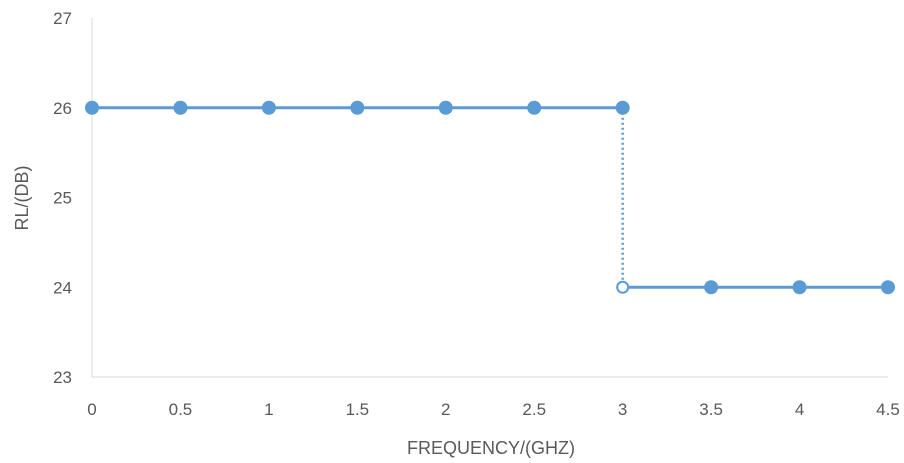 The width and height of the screenshot is (904, 463). I want to click on x-tick-labels: 0 0.5 1 1.5 2 2.5 3 3.5 4 4.5, so click(493, 409).